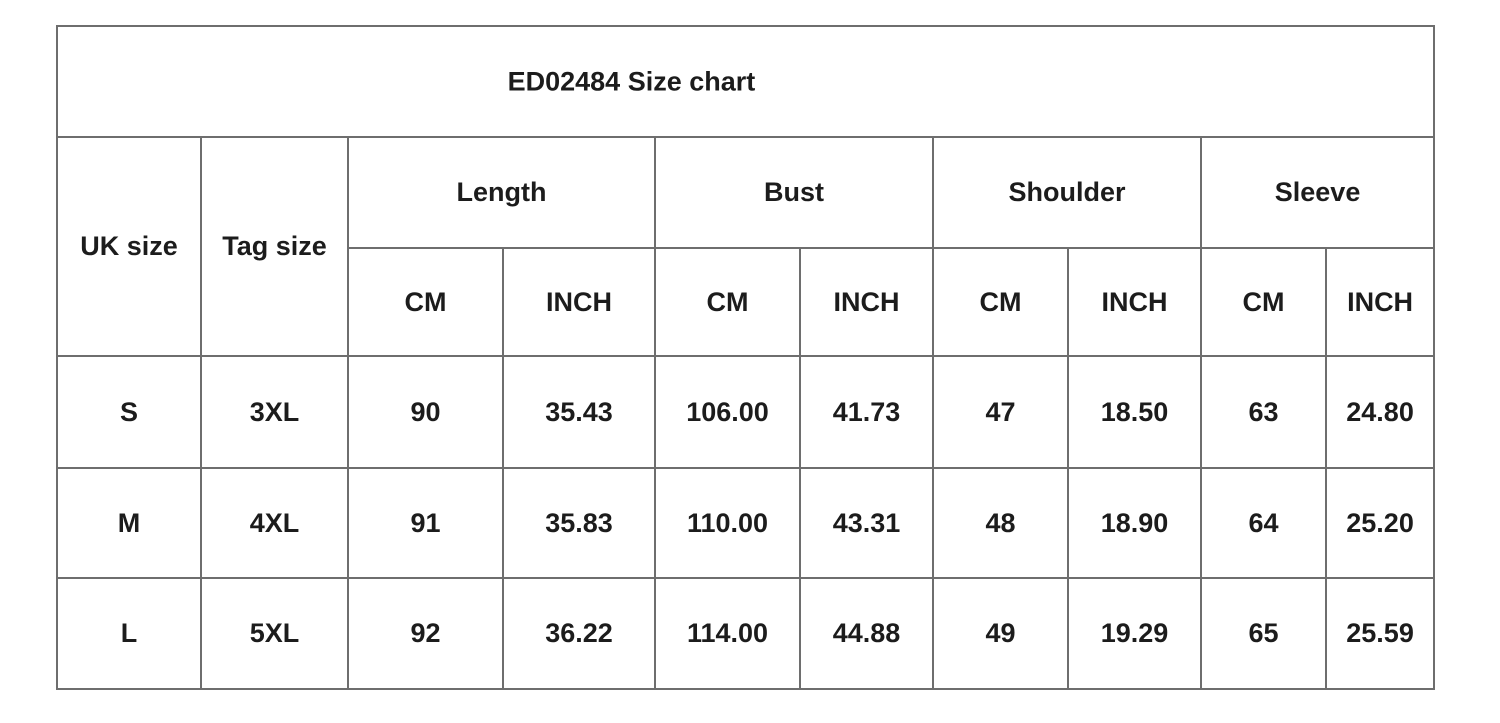 Image resolution: width=1500 pixels, height=723 pixels. I want to click on cell-uk-size: M, so click(129, 523).